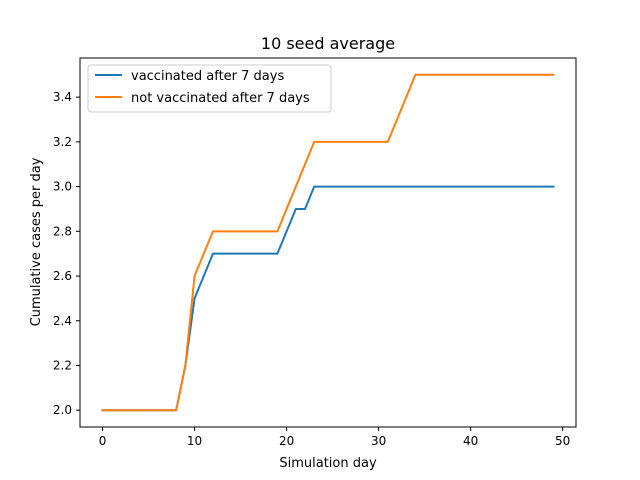  Describe the element at coordinates (62, 276) in the screenshot. I see `y-tick-label: 2.6` at that location.